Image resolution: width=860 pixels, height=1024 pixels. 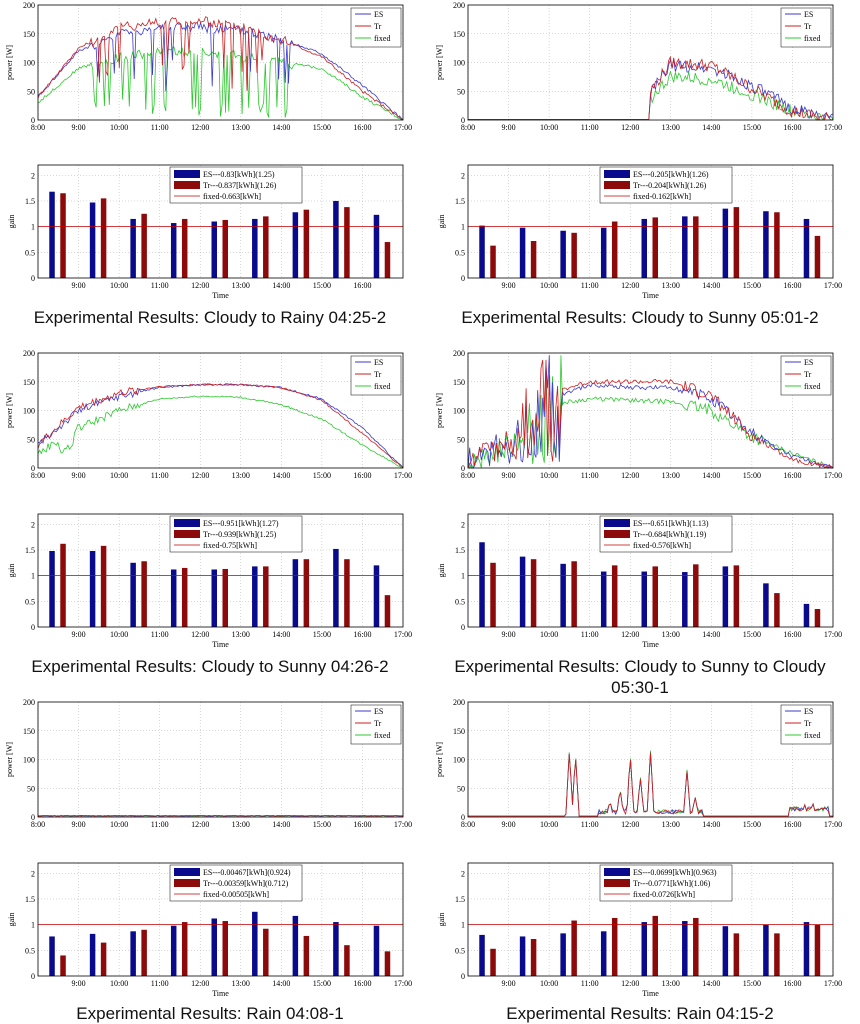 I want to click on legend-label: fixed-0.576[kWh], so click(x=662, y=545).